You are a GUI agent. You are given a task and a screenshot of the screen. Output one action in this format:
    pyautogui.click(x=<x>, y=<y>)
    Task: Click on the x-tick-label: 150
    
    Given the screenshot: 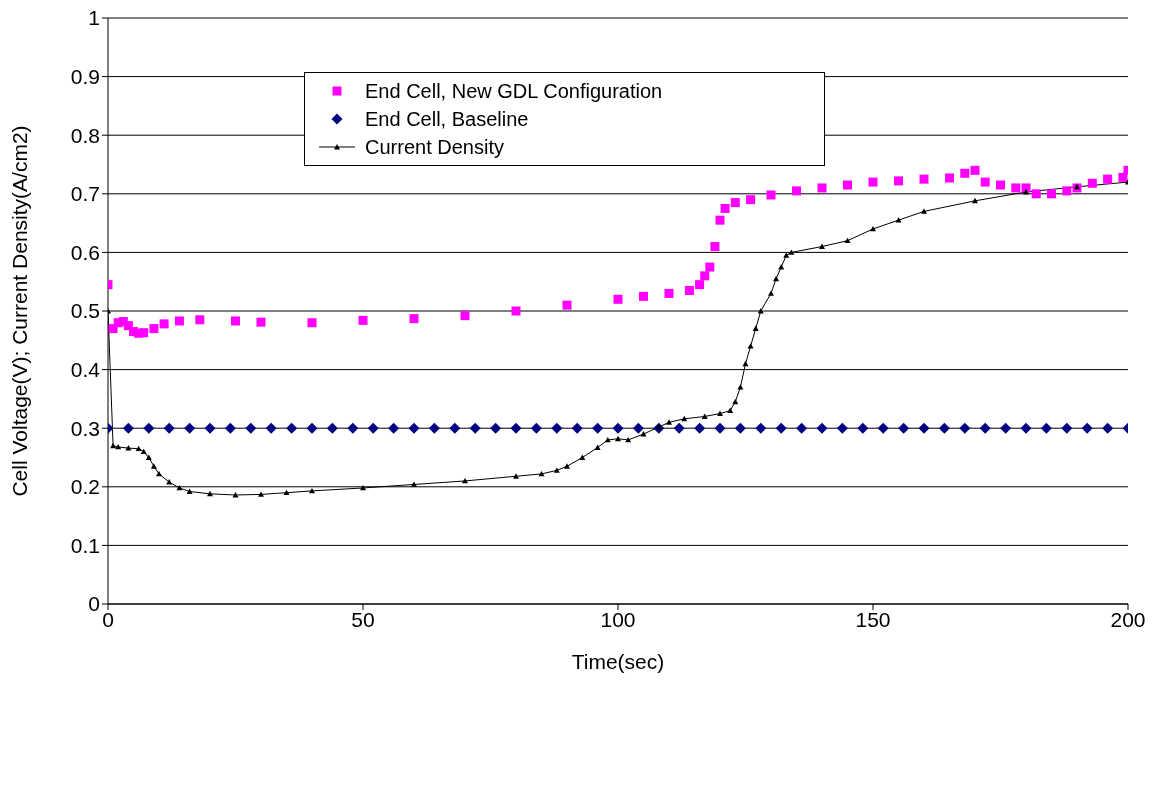 What is the action you would take?
    pyautogui.click(x=873, y=619)
    